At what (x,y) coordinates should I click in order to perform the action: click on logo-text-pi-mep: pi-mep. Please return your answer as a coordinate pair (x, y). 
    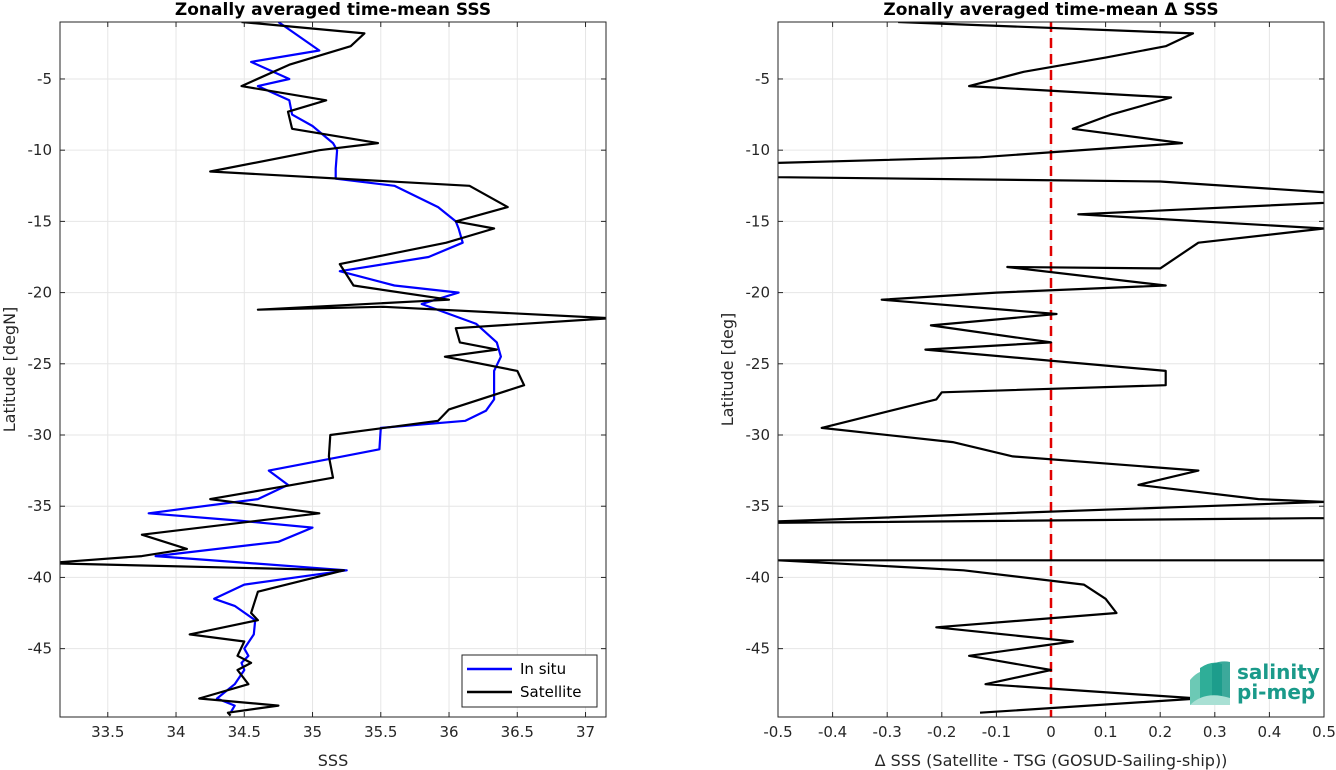
    Looking at the image, I should click on (1276, 692).